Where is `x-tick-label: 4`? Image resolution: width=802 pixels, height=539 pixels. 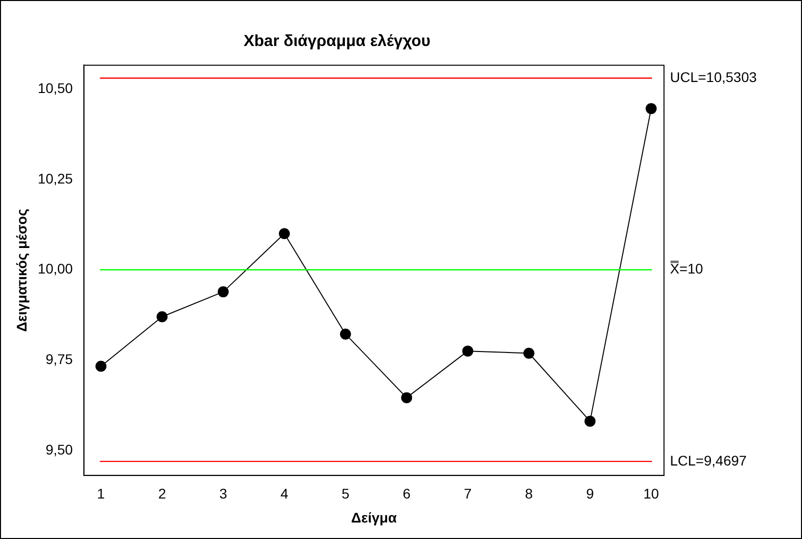
x-tick-label: 4 is located at coordinates (284, 494).